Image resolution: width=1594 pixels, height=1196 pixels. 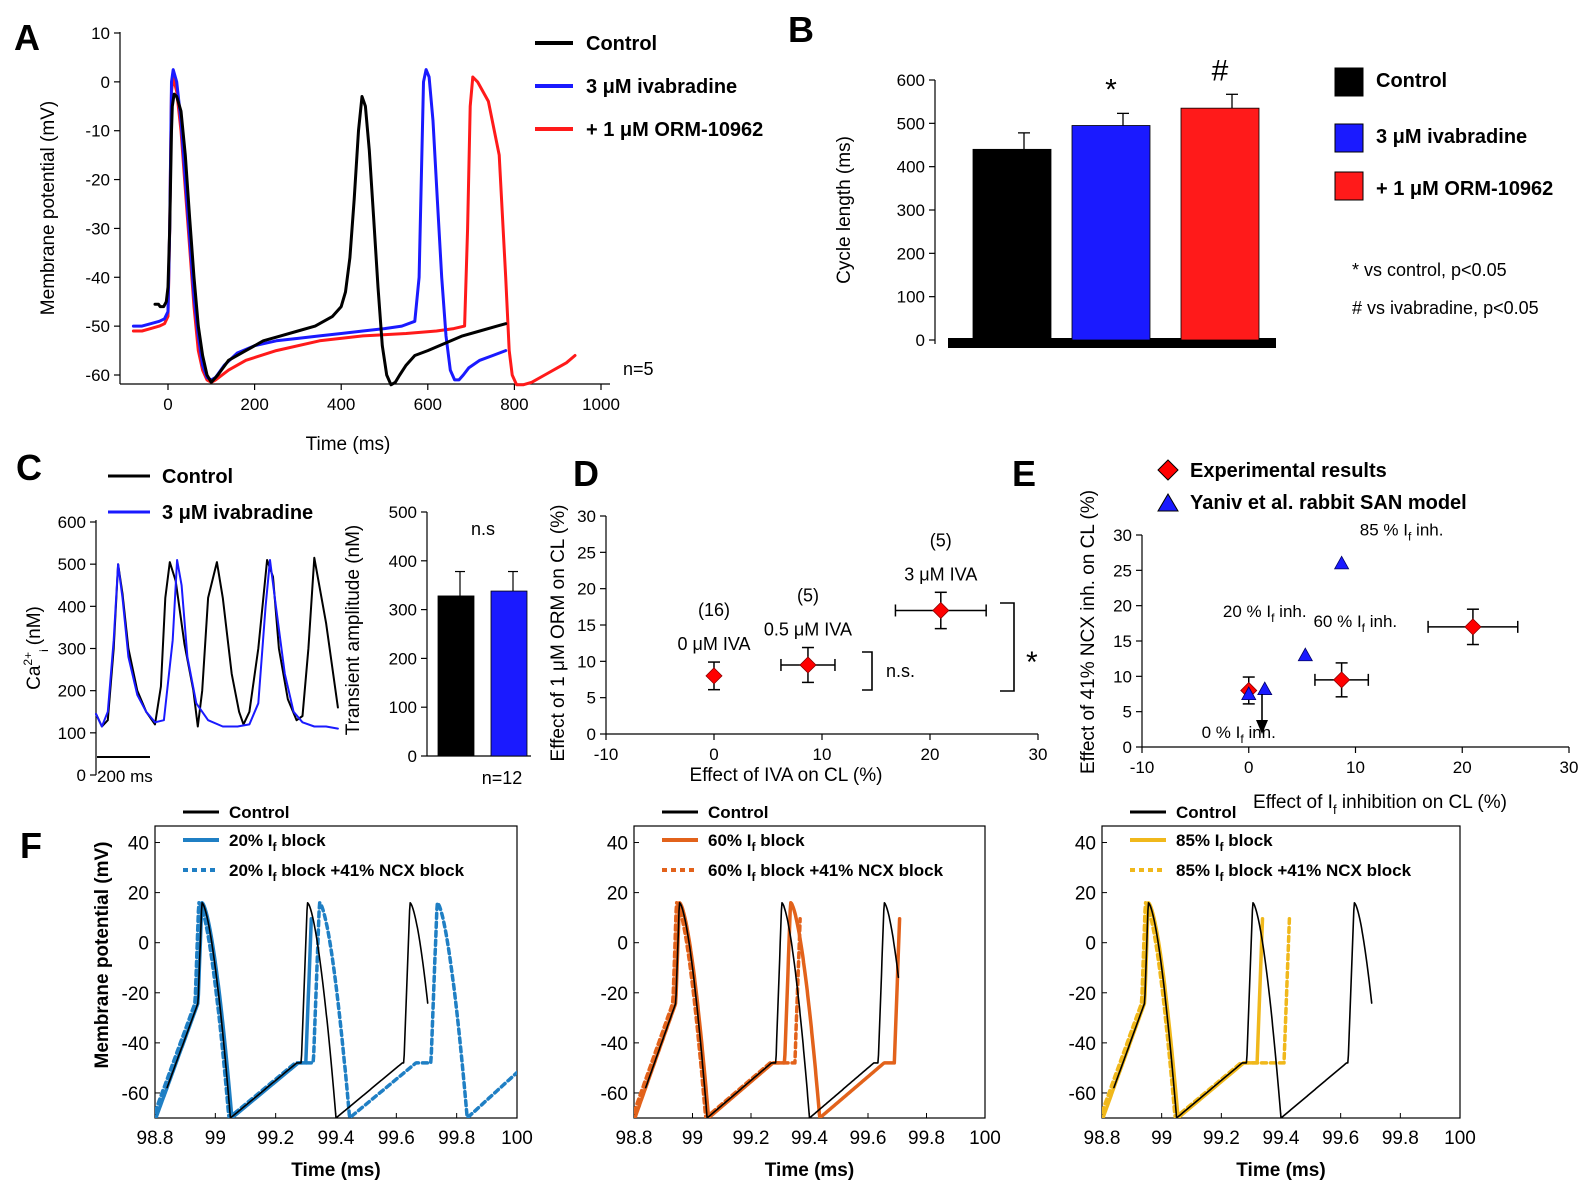 What do you see at coordinates (1294, 872) in the screenshot?
I see `panel-f-legend-ncx: 85% If block +41% NCX block` at bounding box center [1294, 872].